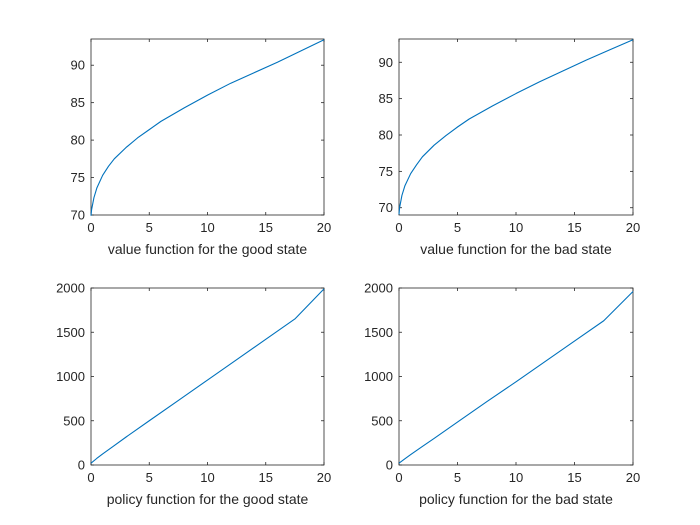 The image size is (700, 525). What do you see at coordinates (208, 499) in the screenshot?
I see `x-axis-label: policy function for the good state` at bounding box center [208, 499].